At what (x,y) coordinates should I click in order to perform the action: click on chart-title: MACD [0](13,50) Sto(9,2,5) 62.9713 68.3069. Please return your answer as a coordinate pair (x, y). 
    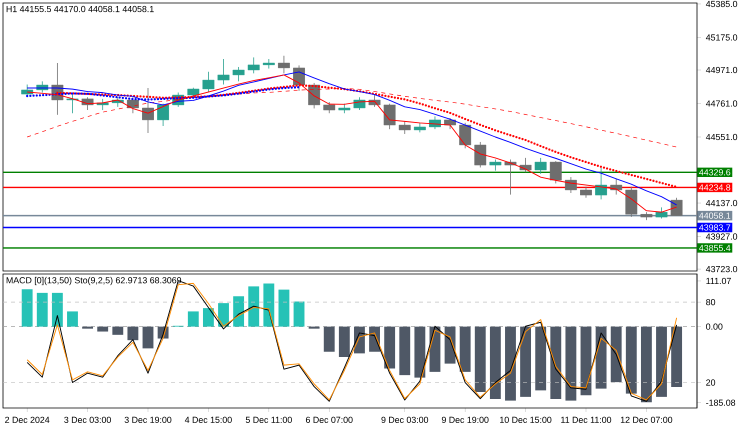
    Looking at the image, I should click on (94, 281).